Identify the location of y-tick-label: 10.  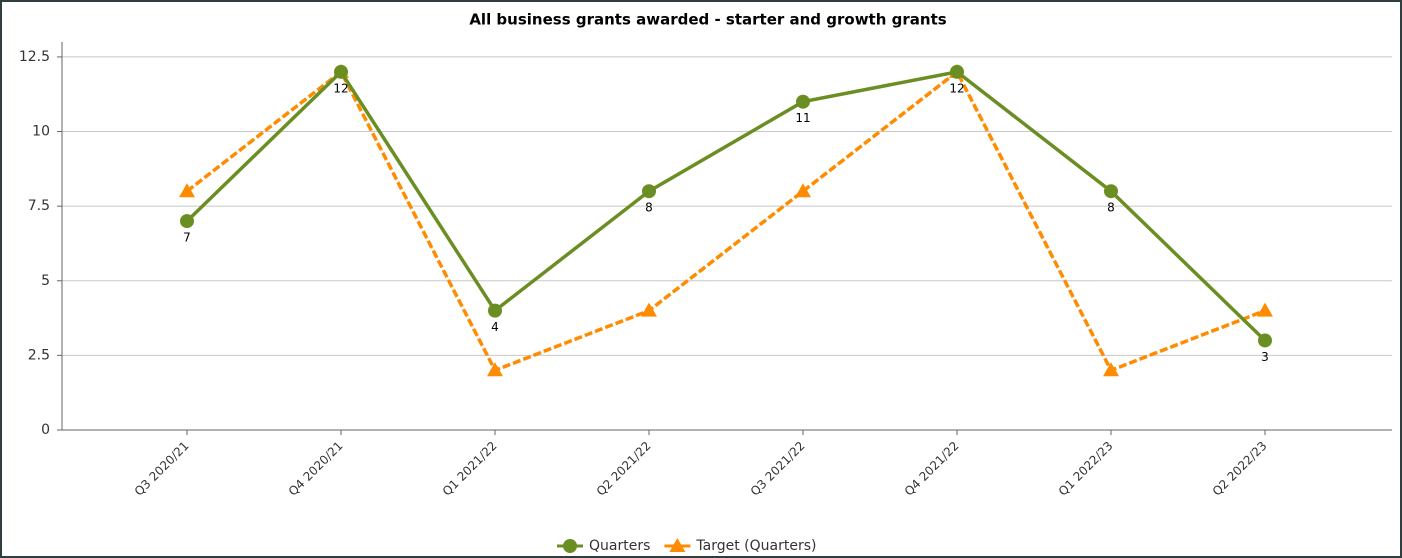
(41, 132).